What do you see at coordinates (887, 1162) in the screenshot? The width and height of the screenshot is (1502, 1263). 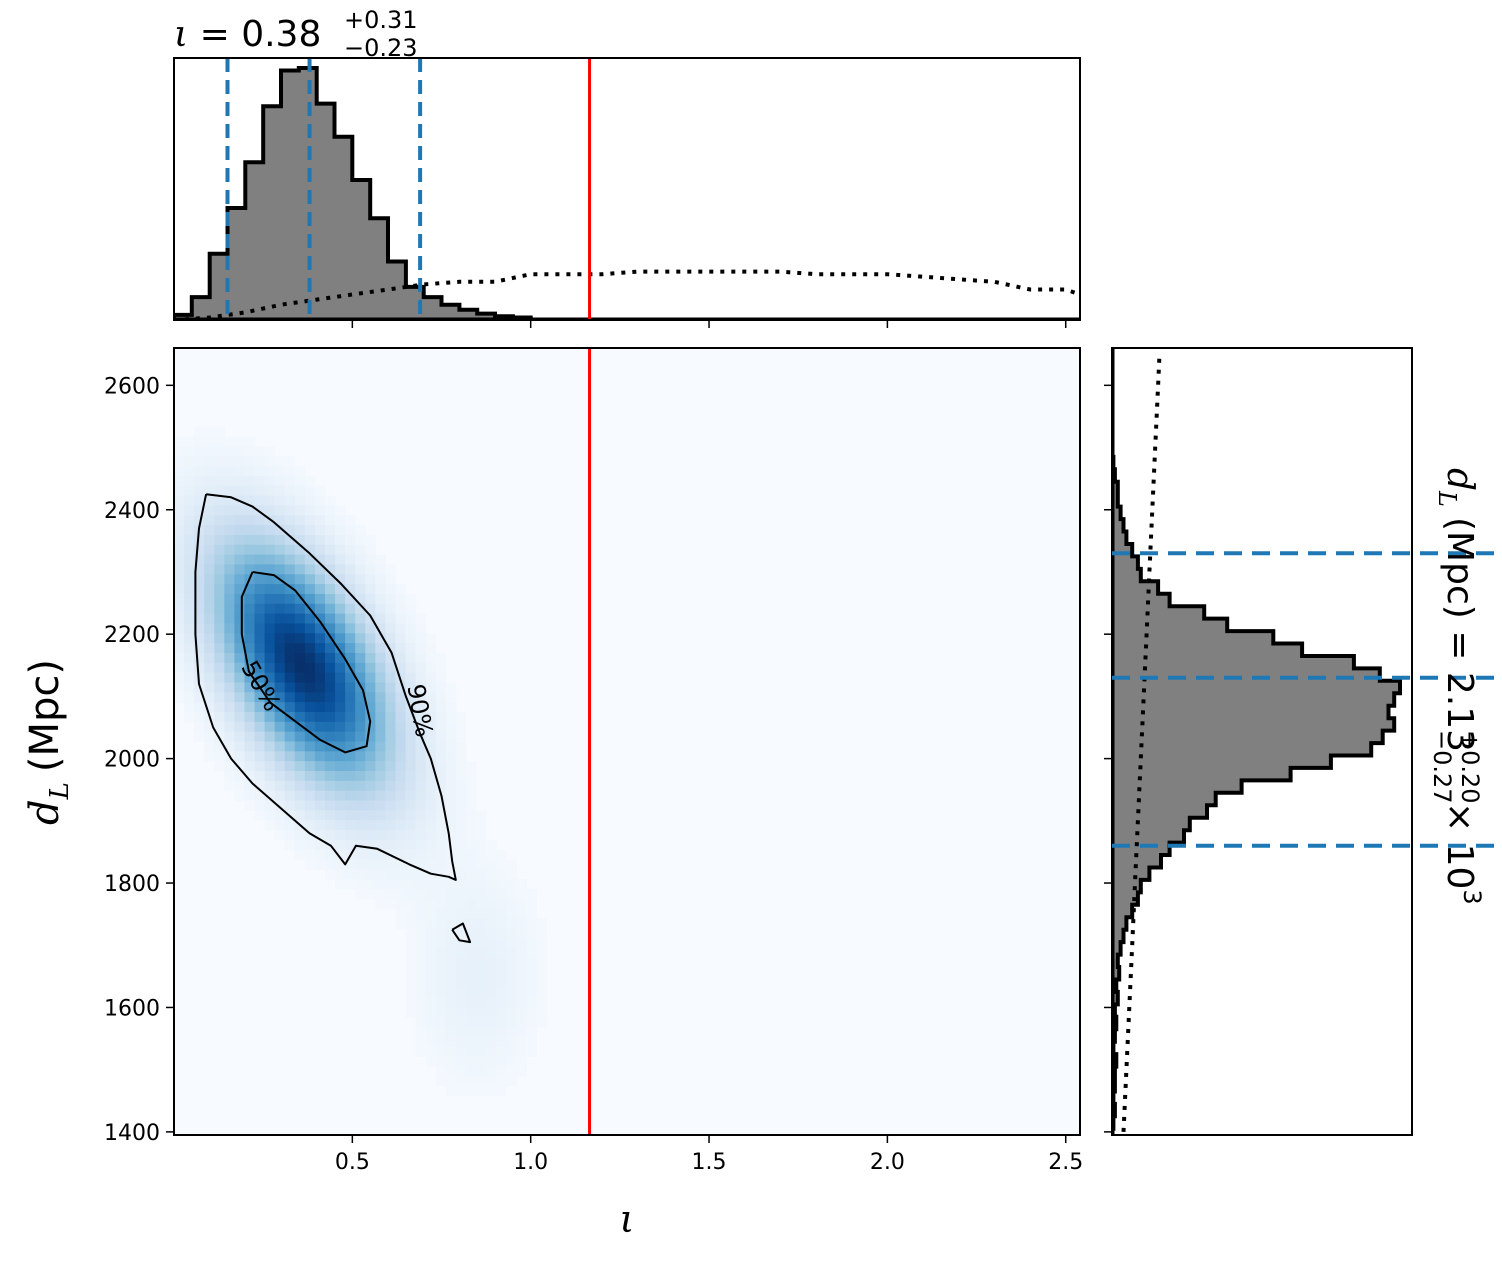 I see `x-tick-label: 2.0` at bounding box center [887, 1162].